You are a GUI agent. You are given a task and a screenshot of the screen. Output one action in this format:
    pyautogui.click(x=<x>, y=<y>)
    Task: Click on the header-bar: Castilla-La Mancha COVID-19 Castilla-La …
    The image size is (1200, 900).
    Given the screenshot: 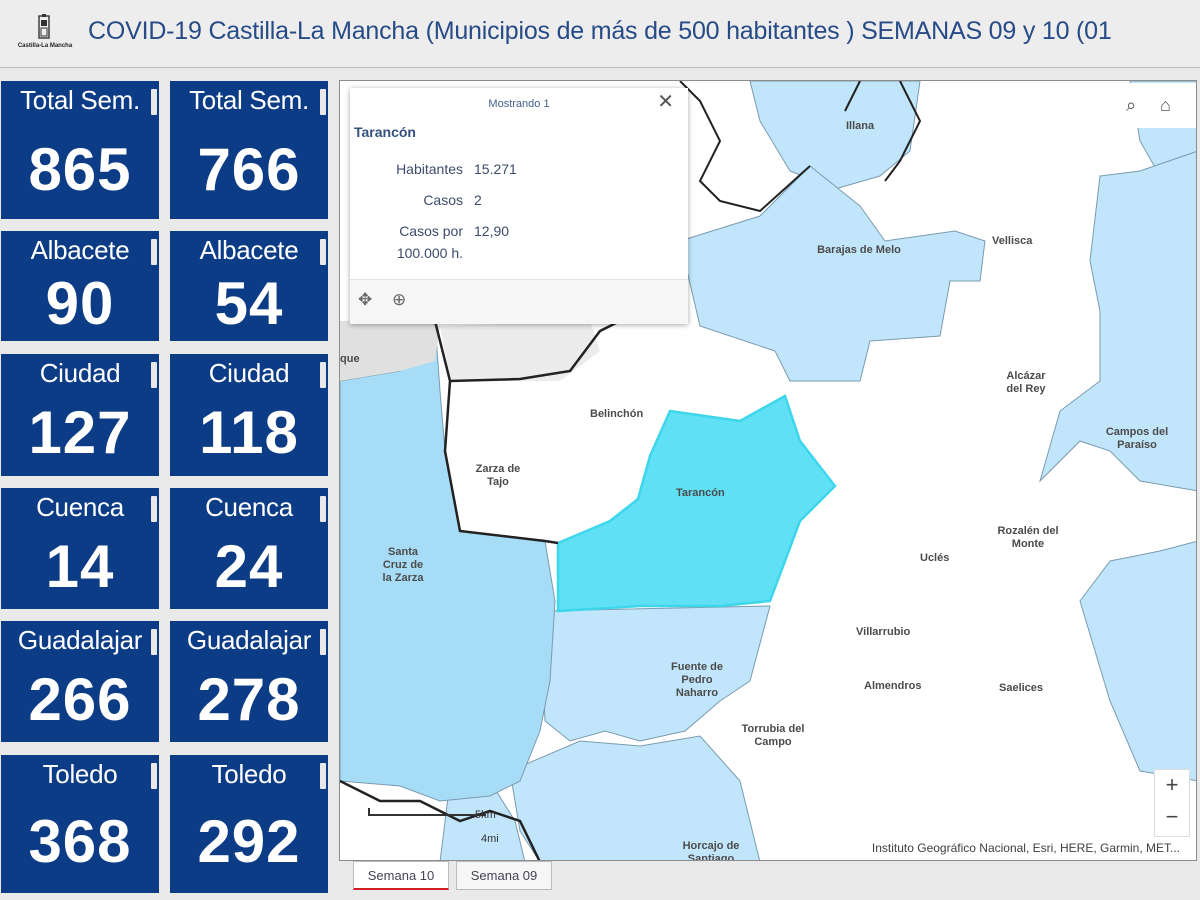 What is the action you would take?
    pyautogui.click(x=600, y=34)
    